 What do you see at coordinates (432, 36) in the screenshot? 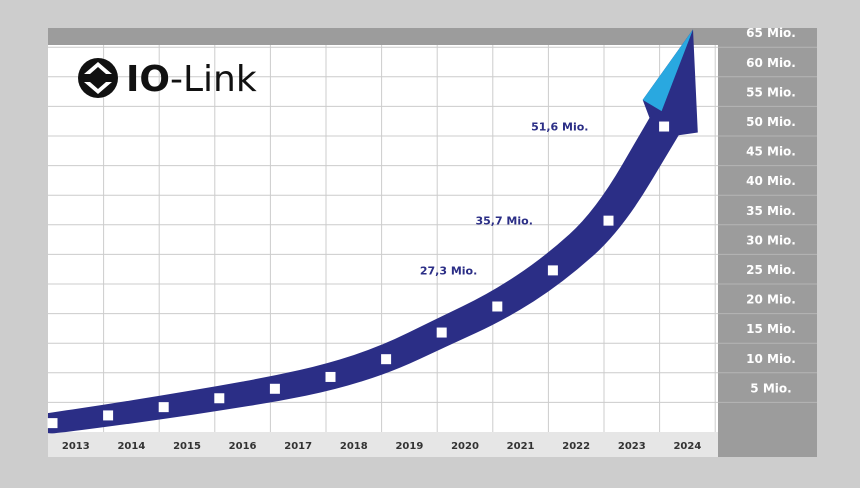
I see `header-band` at bounding box center [432, 36].